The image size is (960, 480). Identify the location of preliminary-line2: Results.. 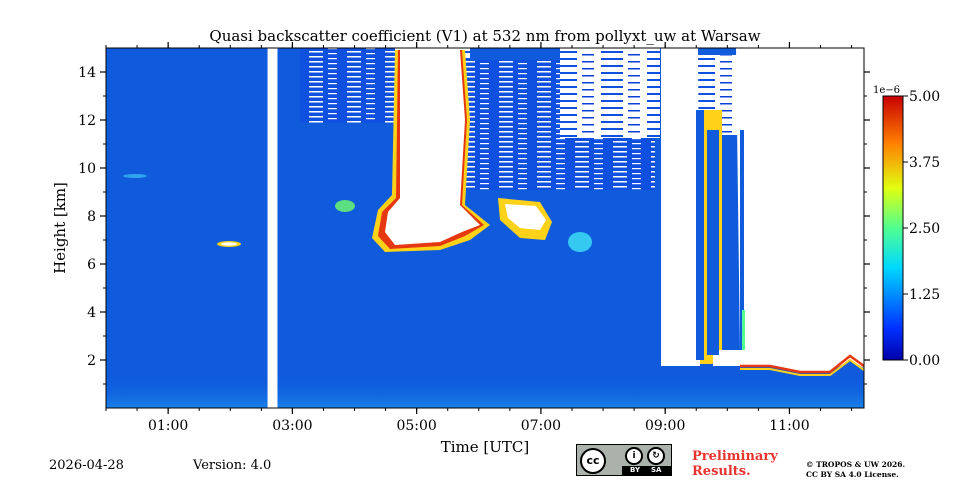
(721, 471).